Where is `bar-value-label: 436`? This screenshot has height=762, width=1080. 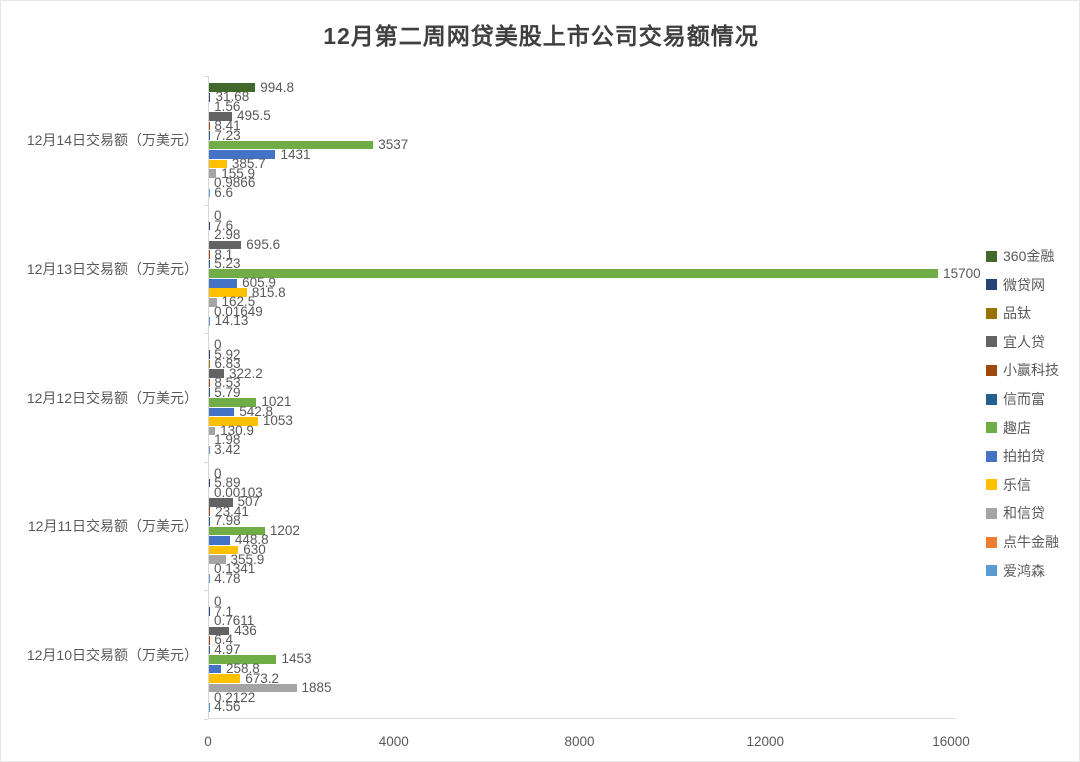 bar-value-label: 436 is located at coordinates (245, 630).